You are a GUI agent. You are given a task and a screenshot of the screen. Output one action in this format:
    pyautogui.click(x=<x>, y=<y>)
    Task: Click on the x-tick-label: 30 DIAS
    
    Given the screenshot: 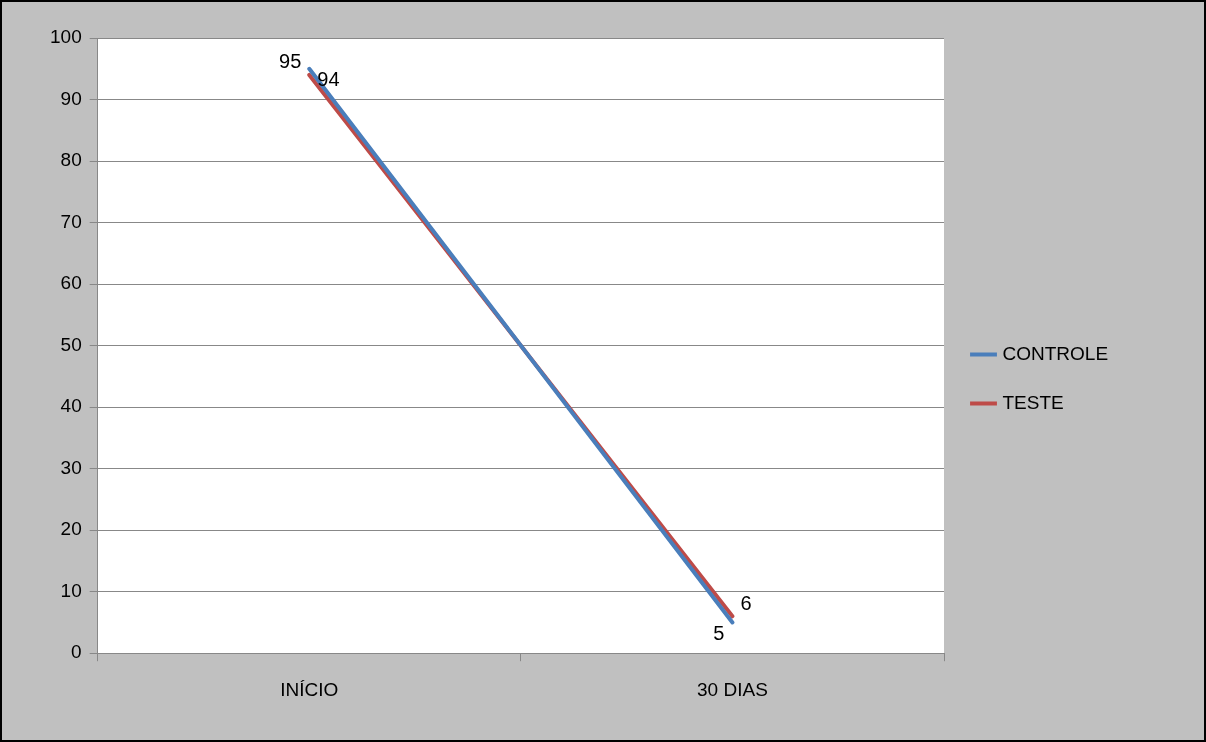 What is the action you would take?
    pyautogui.click(x=732, y=689)
    